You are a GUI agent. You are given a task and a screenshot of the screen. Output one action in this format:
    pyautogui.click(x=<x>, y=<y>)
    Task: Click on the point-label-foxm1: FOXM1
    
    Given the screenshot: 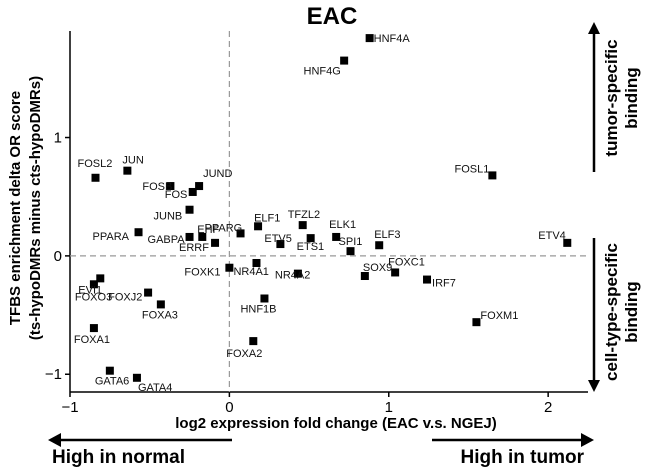 What is the action you would take?
    pyautogui.click(x=499, y=316)
    